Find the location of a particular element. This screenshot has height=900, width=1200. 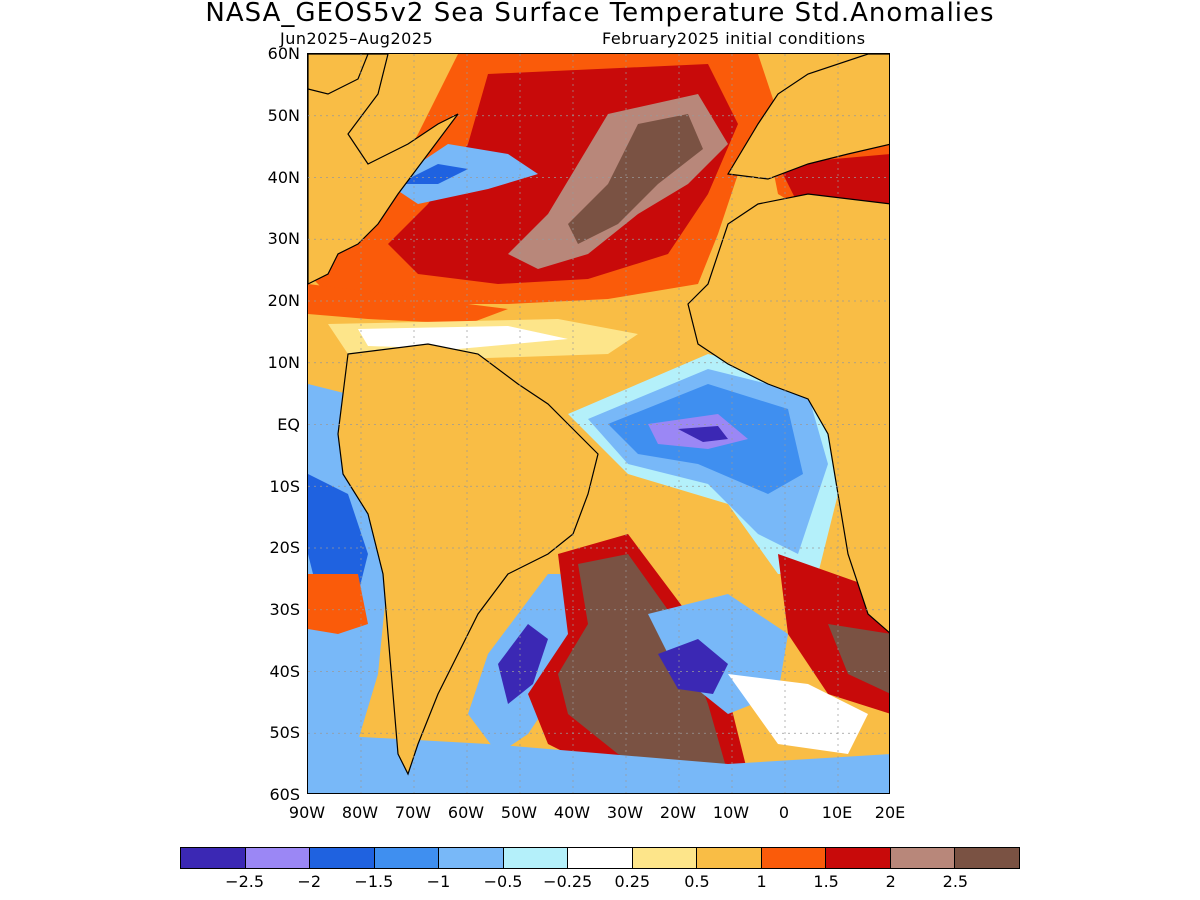

lon-label: 60W is located at coordinates (466, 812).